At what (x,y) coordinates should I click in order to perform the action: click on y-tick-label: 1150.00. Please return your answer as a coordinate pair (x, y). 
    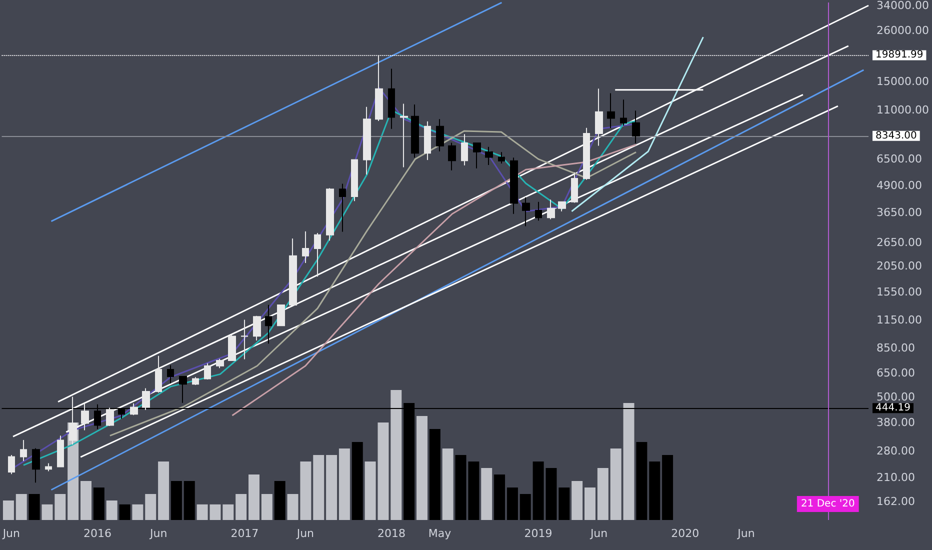
    Looking at the image, I should click on (899, 319).